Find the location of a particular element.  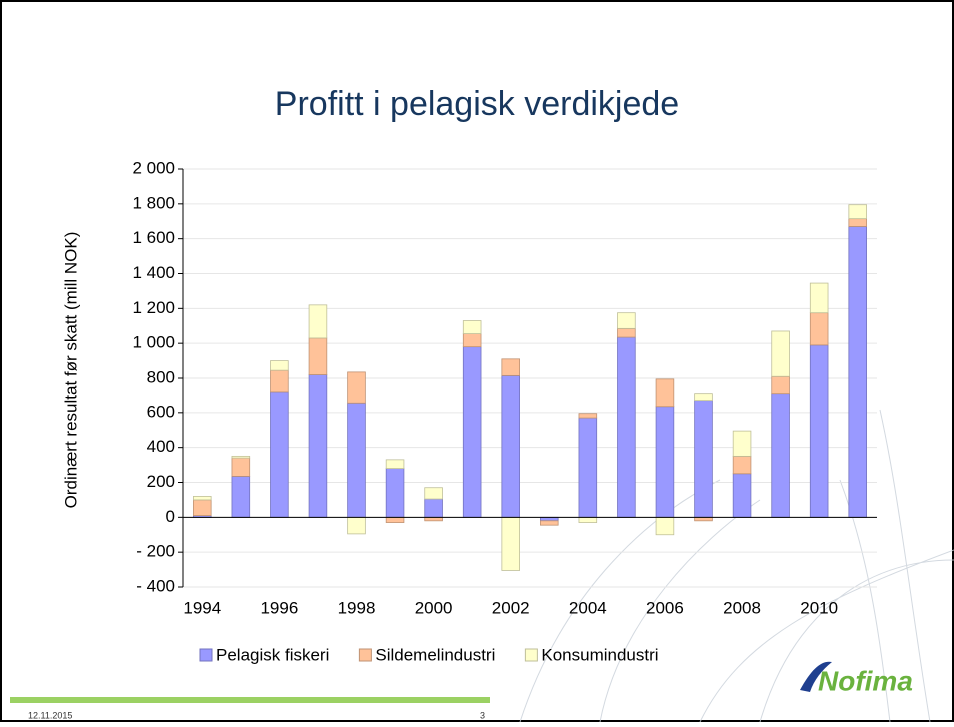

x-tick-label: 2004 is located at coordinates (588, 607).